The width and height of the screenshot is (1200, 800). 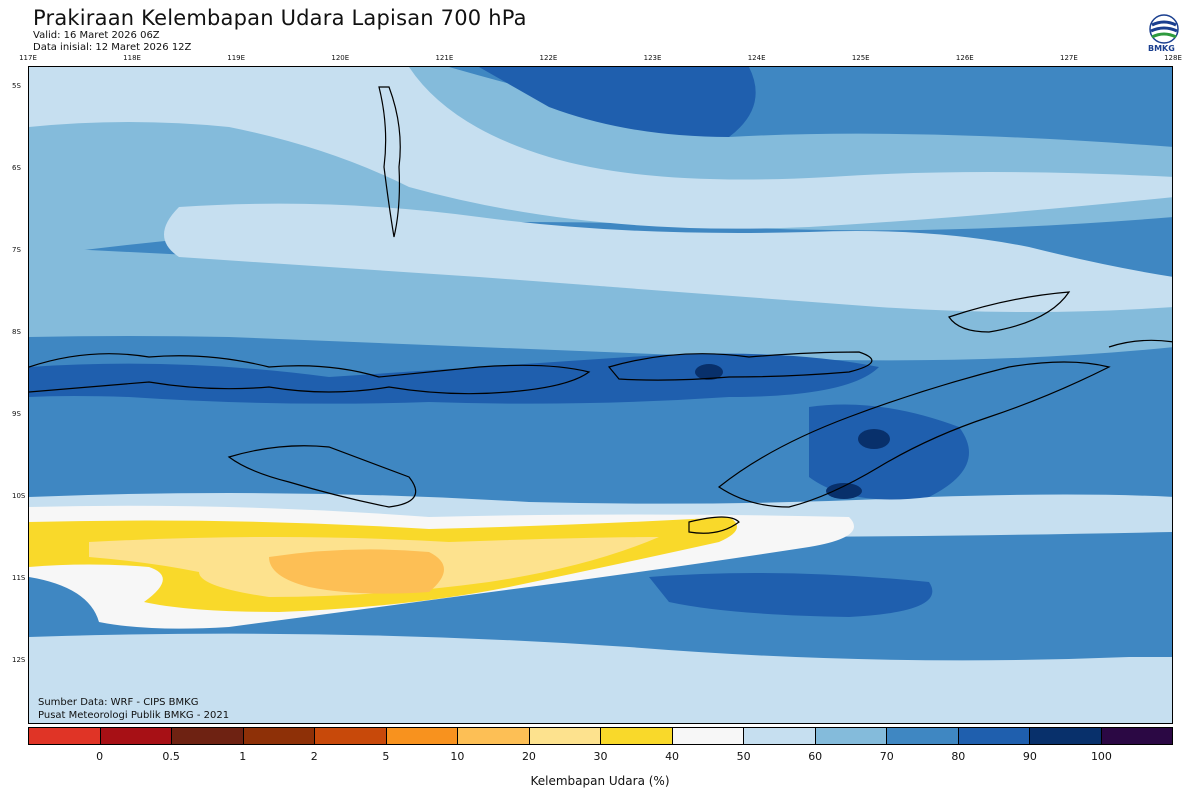 What do you see at coordinates (112, 47) in the screenshot?
I see `initial-time: Data inisial: 12 Maret 2026 12Z` at bounding box center [112, 47].